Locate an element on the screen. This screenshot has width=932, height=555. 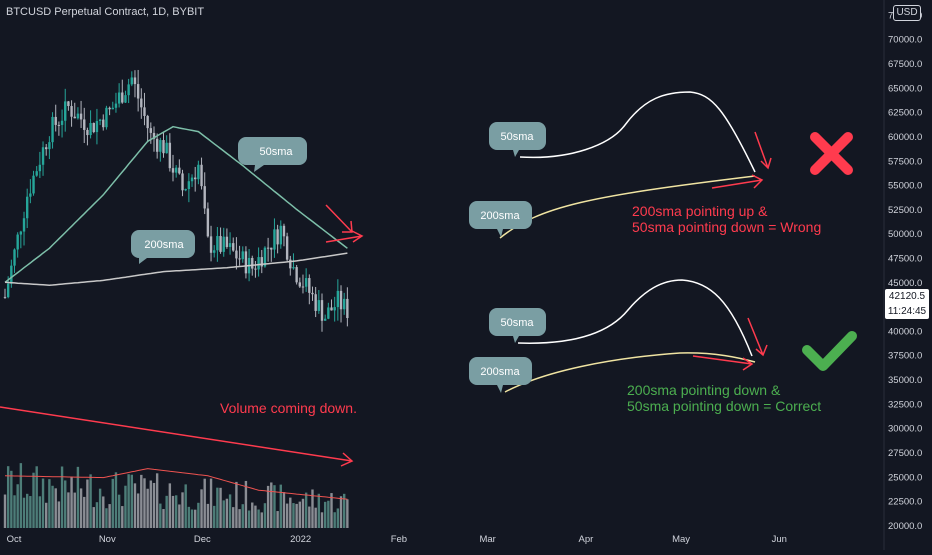
price-tick-label: 57500.0 is located at coordinates (905, 161).